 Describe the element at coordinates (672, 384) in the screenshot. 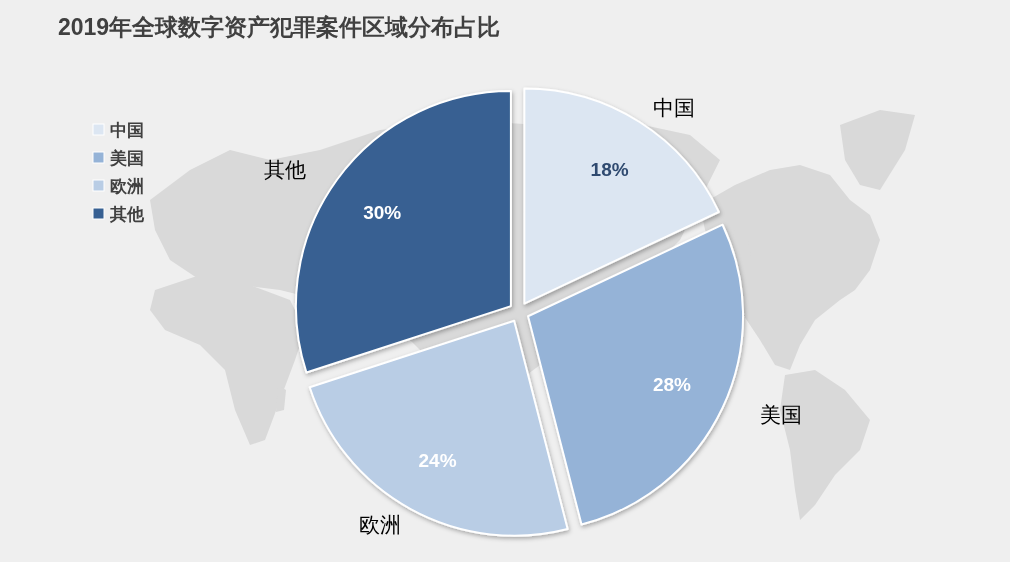

I see `data-label: 28%` at that location.